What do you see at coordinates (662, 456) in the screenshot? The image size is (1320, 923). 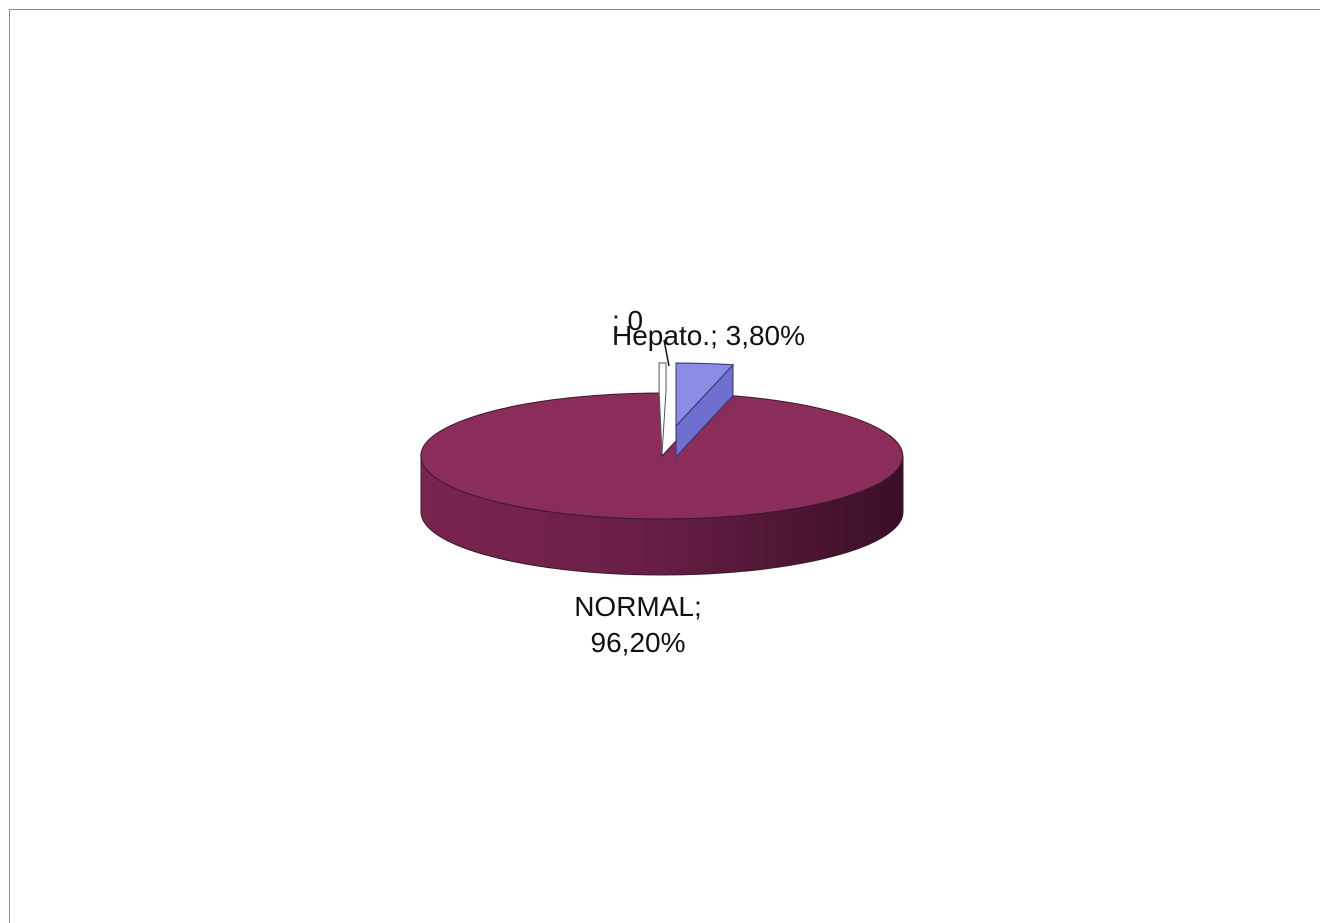 I see `slice-normal` at bounding box center [662, 456].